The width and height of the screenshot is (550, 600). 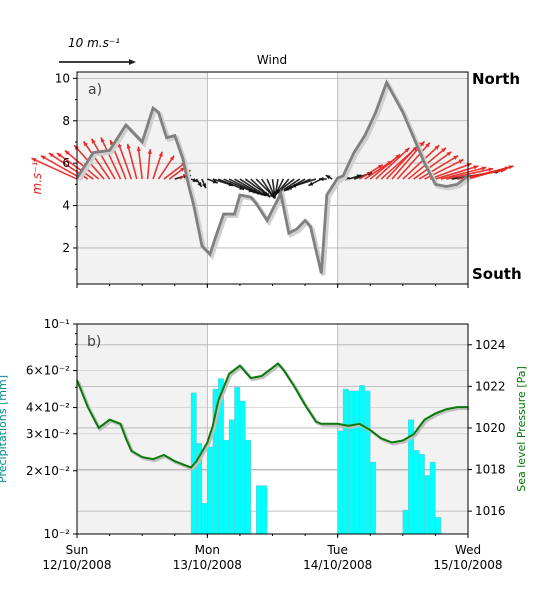 I want to click on x-tick-date-label: 14/10/2008, so click(x=337, y=565).